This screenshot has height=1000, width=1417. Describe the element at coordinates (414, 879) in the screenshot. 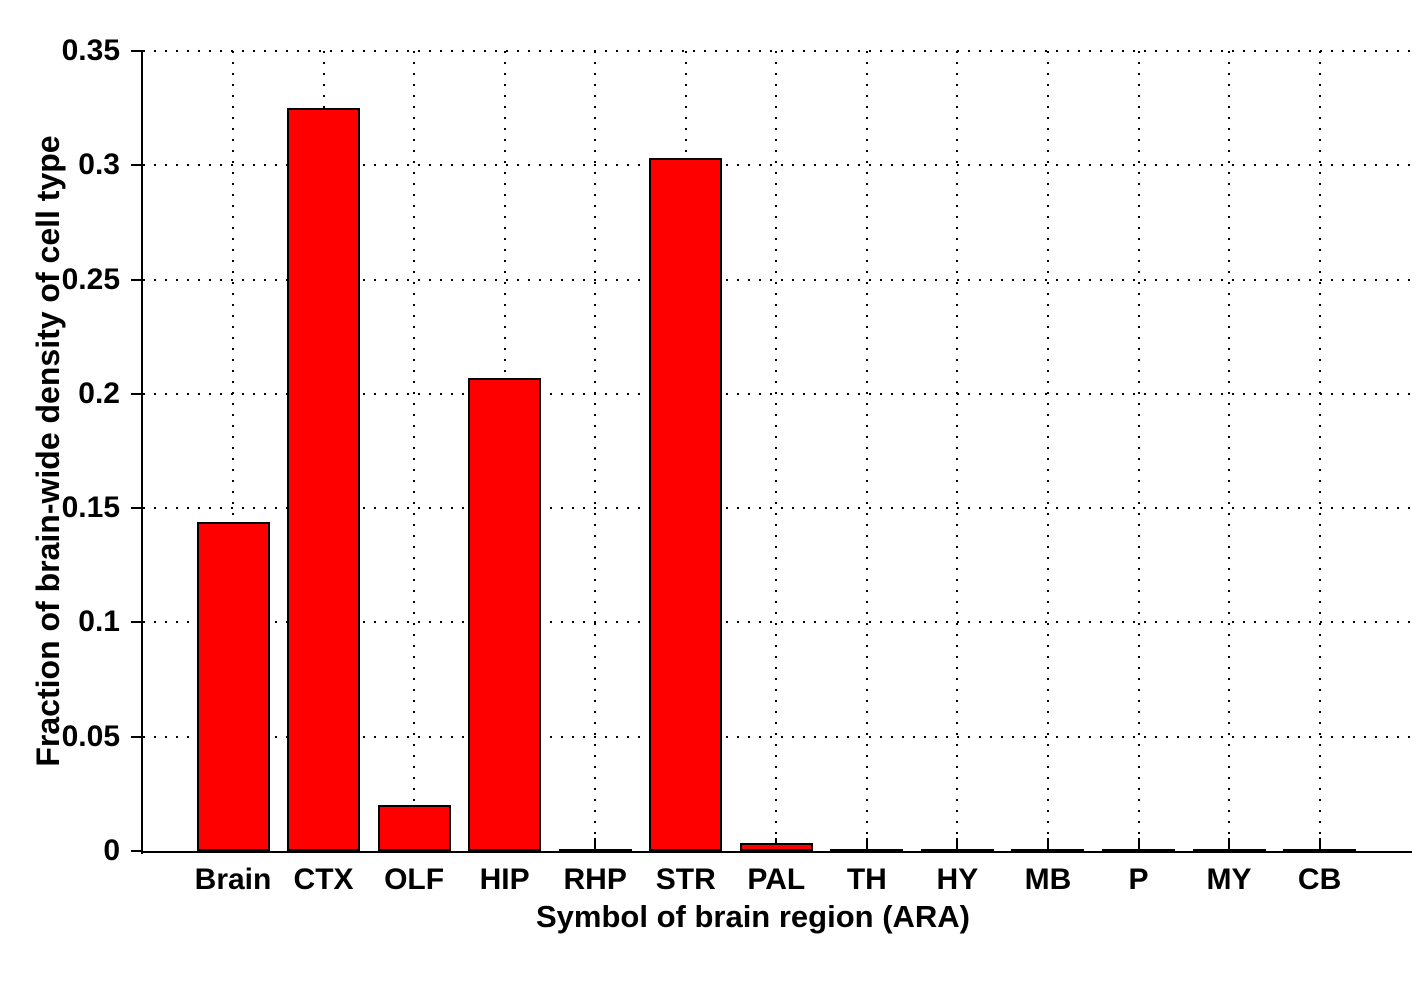

I see `x-tick-label: OLF` at that location.